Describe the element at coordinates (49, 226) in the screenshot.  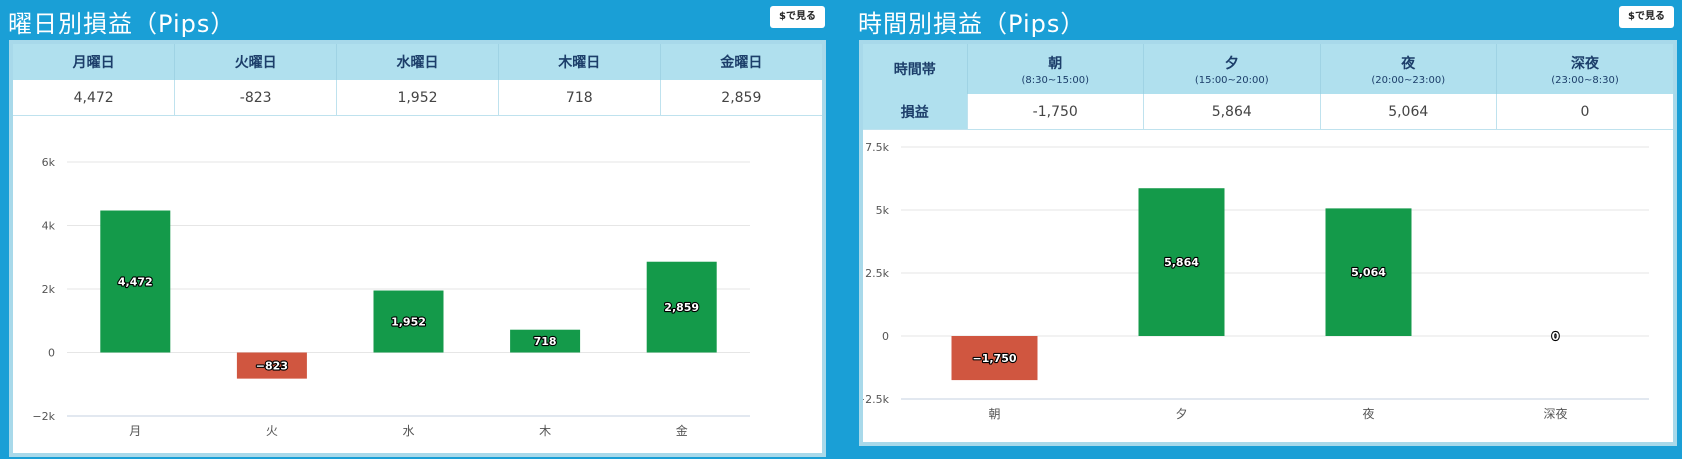
I see `y-tick-label: 4k` at that location.